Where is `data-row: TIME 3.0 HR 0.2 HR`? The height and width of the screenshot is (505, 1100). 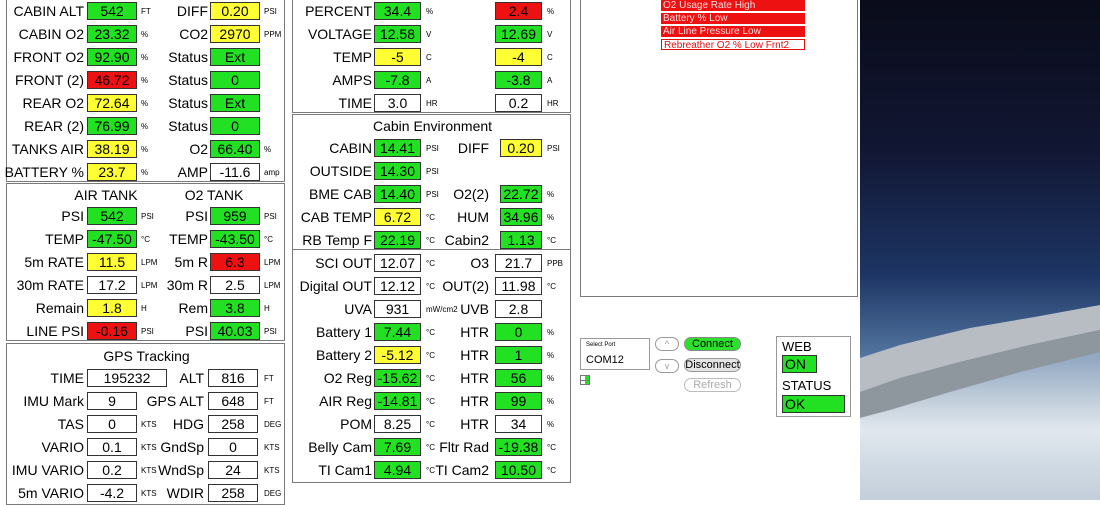 data-row: TIME 3.0 HR 0.2 HR is located at coordinates (432, 103).